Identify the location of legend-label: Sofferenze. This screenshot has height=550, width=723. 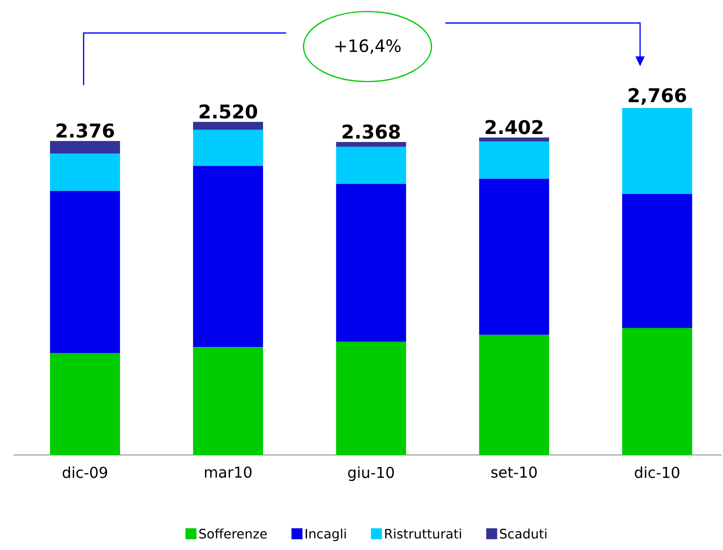
(233, 533).